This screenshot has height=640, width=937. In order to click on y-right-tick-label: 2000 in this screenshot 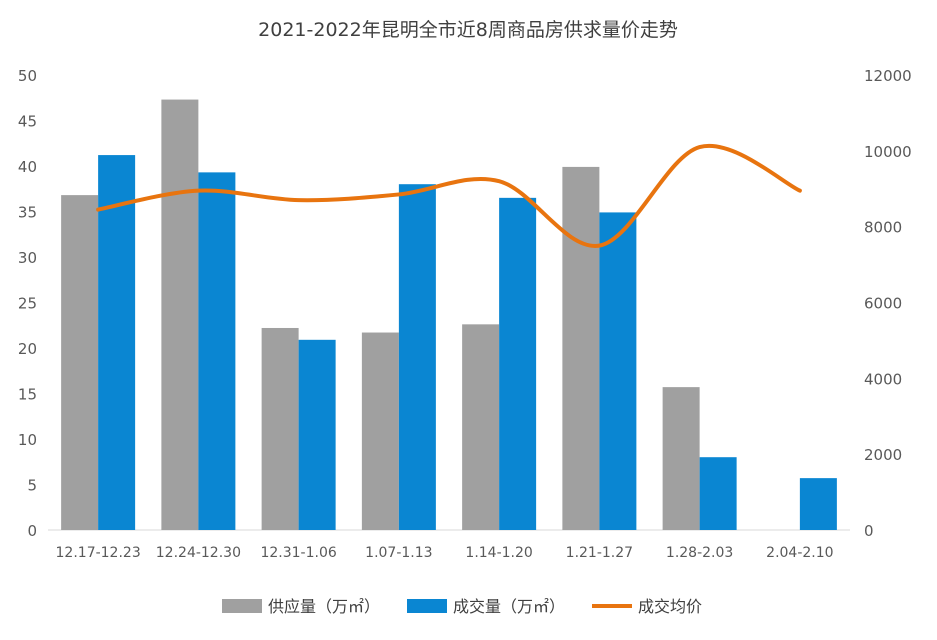, I will do `click(883, 455)`.